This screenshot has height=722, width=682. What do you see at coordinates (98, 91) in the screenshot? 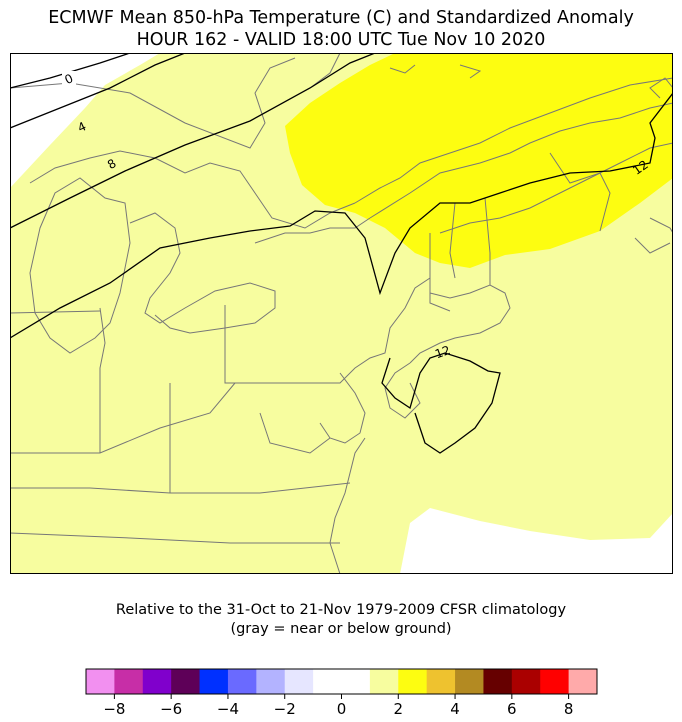
I see `contour-4C` at bounding box center [98, 91].